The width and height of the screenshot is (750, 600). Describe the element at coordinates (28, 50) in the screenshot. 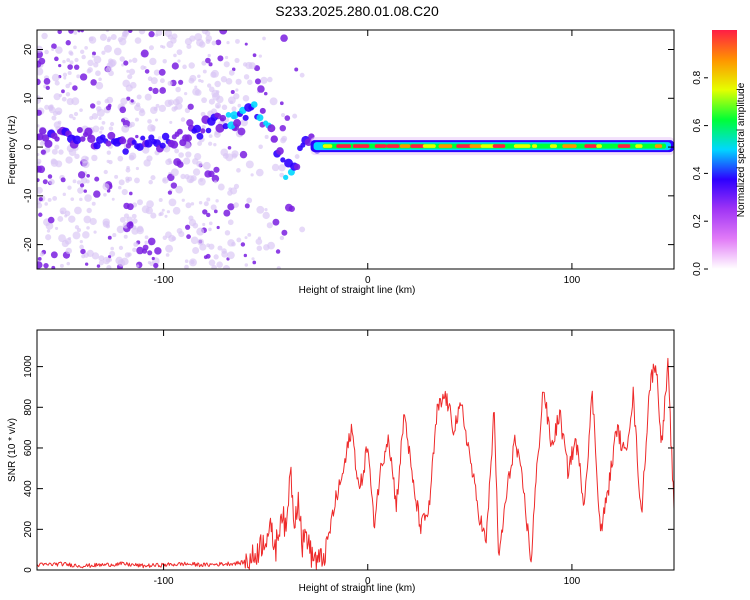

I see `y-tick-label: 20` at that location.